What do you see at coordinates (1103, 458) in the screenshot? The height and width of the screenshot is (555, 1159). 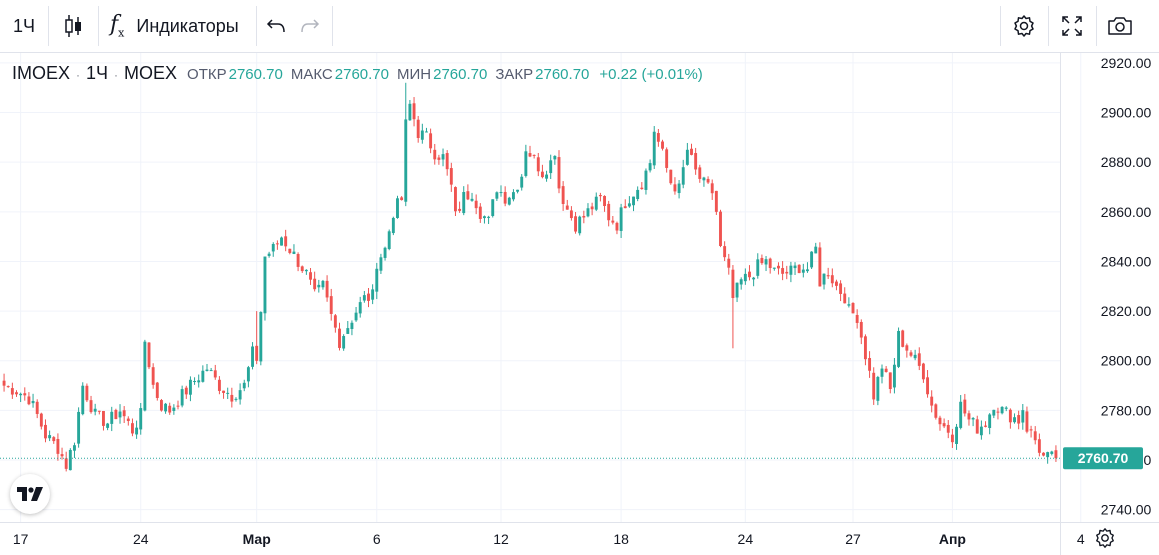 I see `last-price-label: 2760.70` at bounding box center [1103, 458].